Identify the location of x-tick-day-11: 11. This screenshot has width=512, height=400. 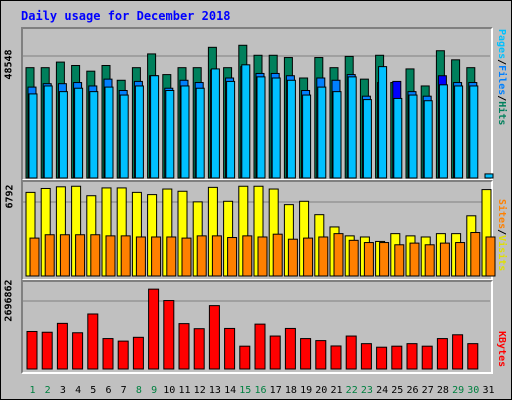
(184, 390).